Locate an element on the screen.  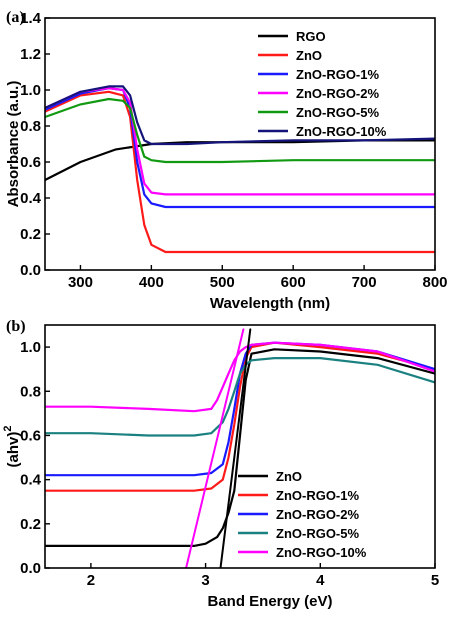
panel-a-legend-label-zno-rgo-5-: ZnO-RGO-5% is located at coordinates (337, 112).